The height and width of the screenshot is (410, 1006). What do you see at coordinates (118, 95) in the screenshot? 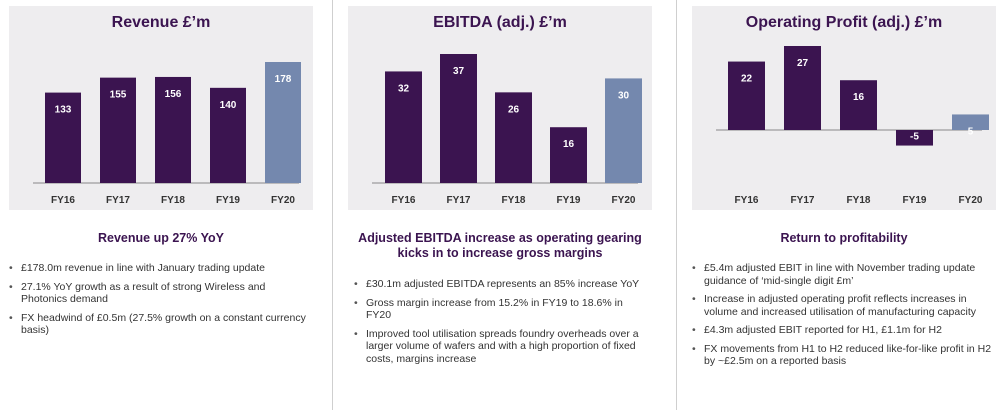
I see `data-label: 155` at bounding box center [118, 95].